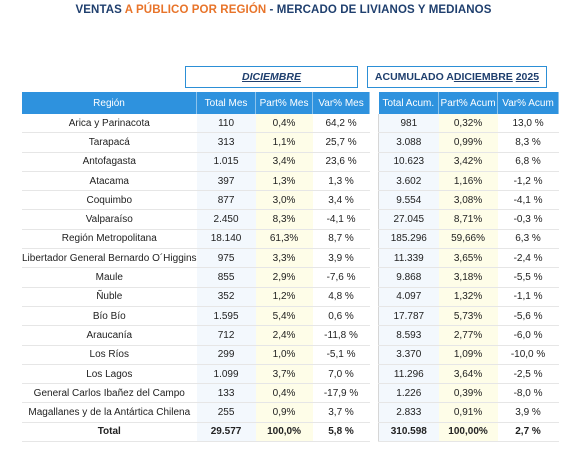  What do you see at coordinates (341, 181) in the screenshot?
I see `cell-var-month: 1,3 %` at bounding box center [341, 181].